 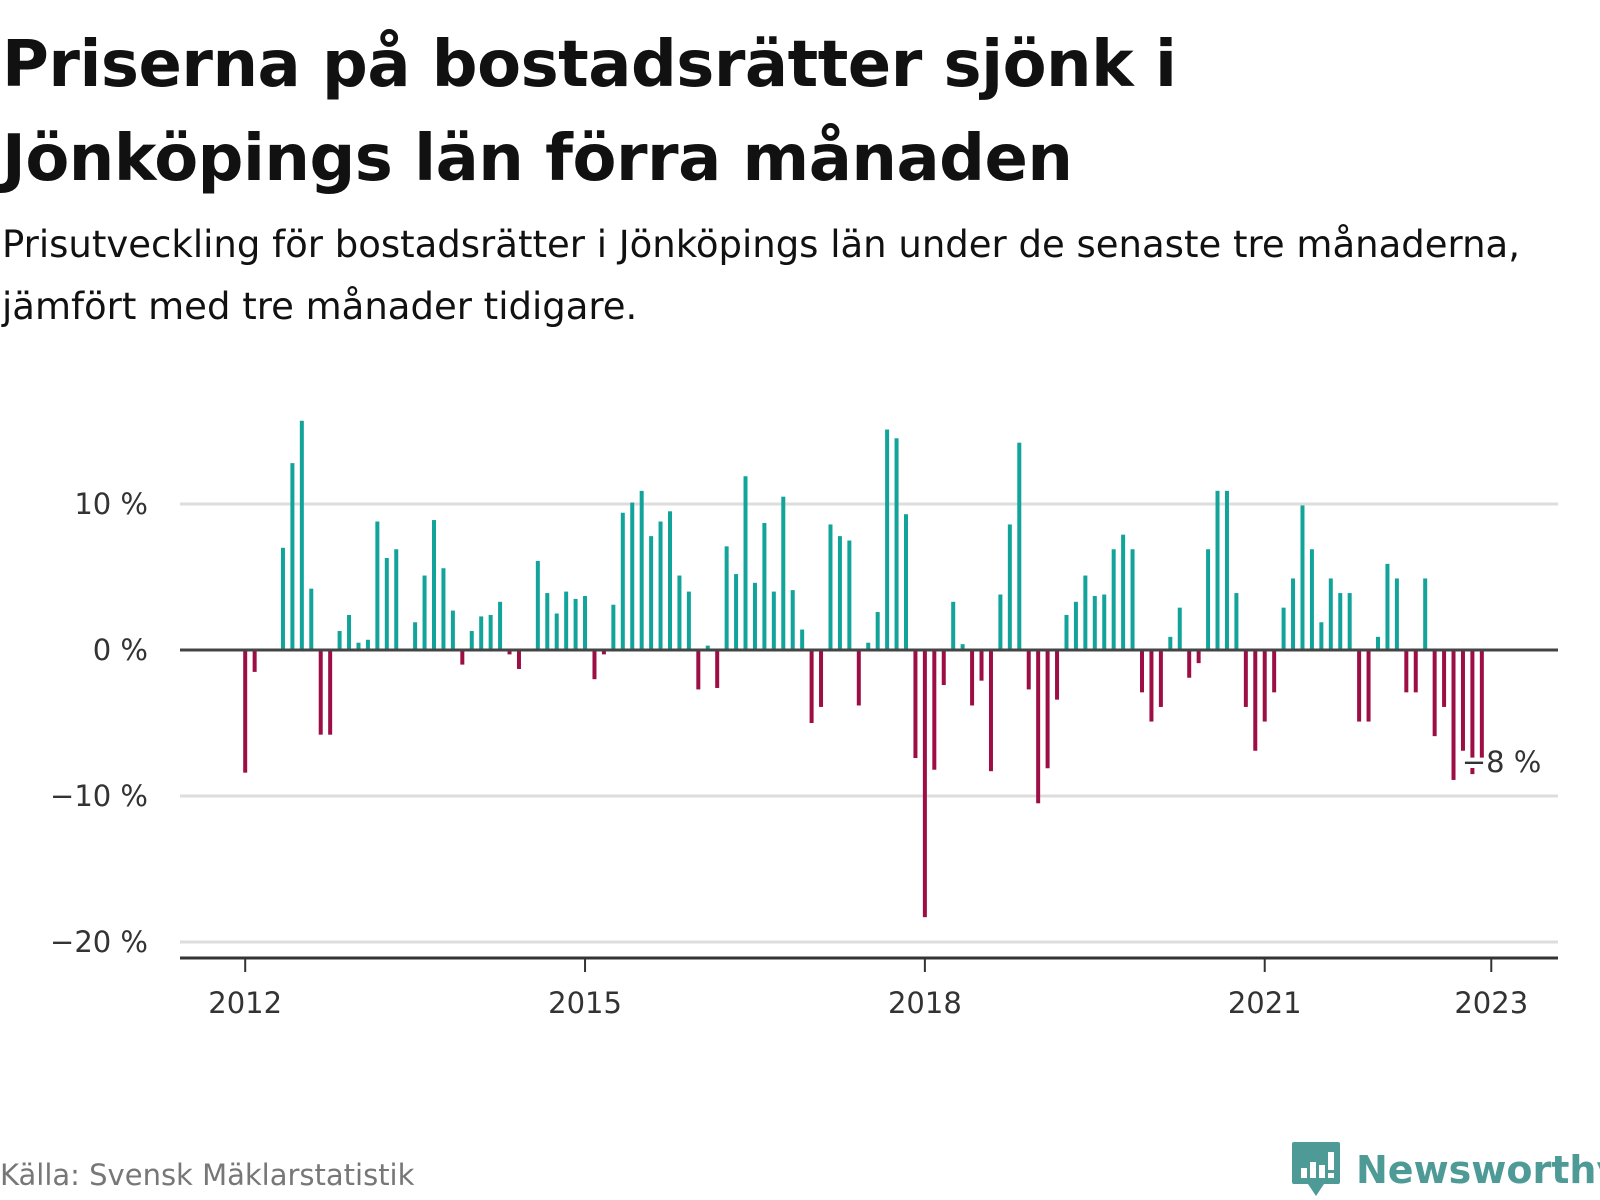 I want to click on y-tick-label: 0 %, so click(x=120, y=650).